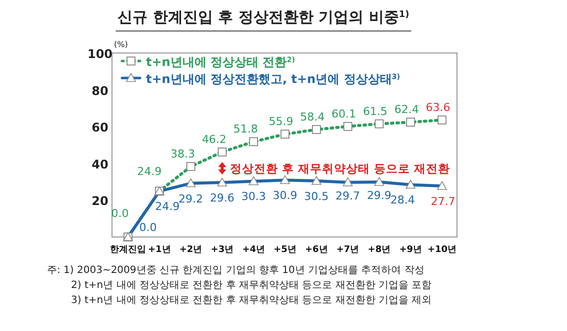 Image resolution: width=567 pixels, height=331 pixels. I want to click on data-label: 30.9, so click(285, 195).